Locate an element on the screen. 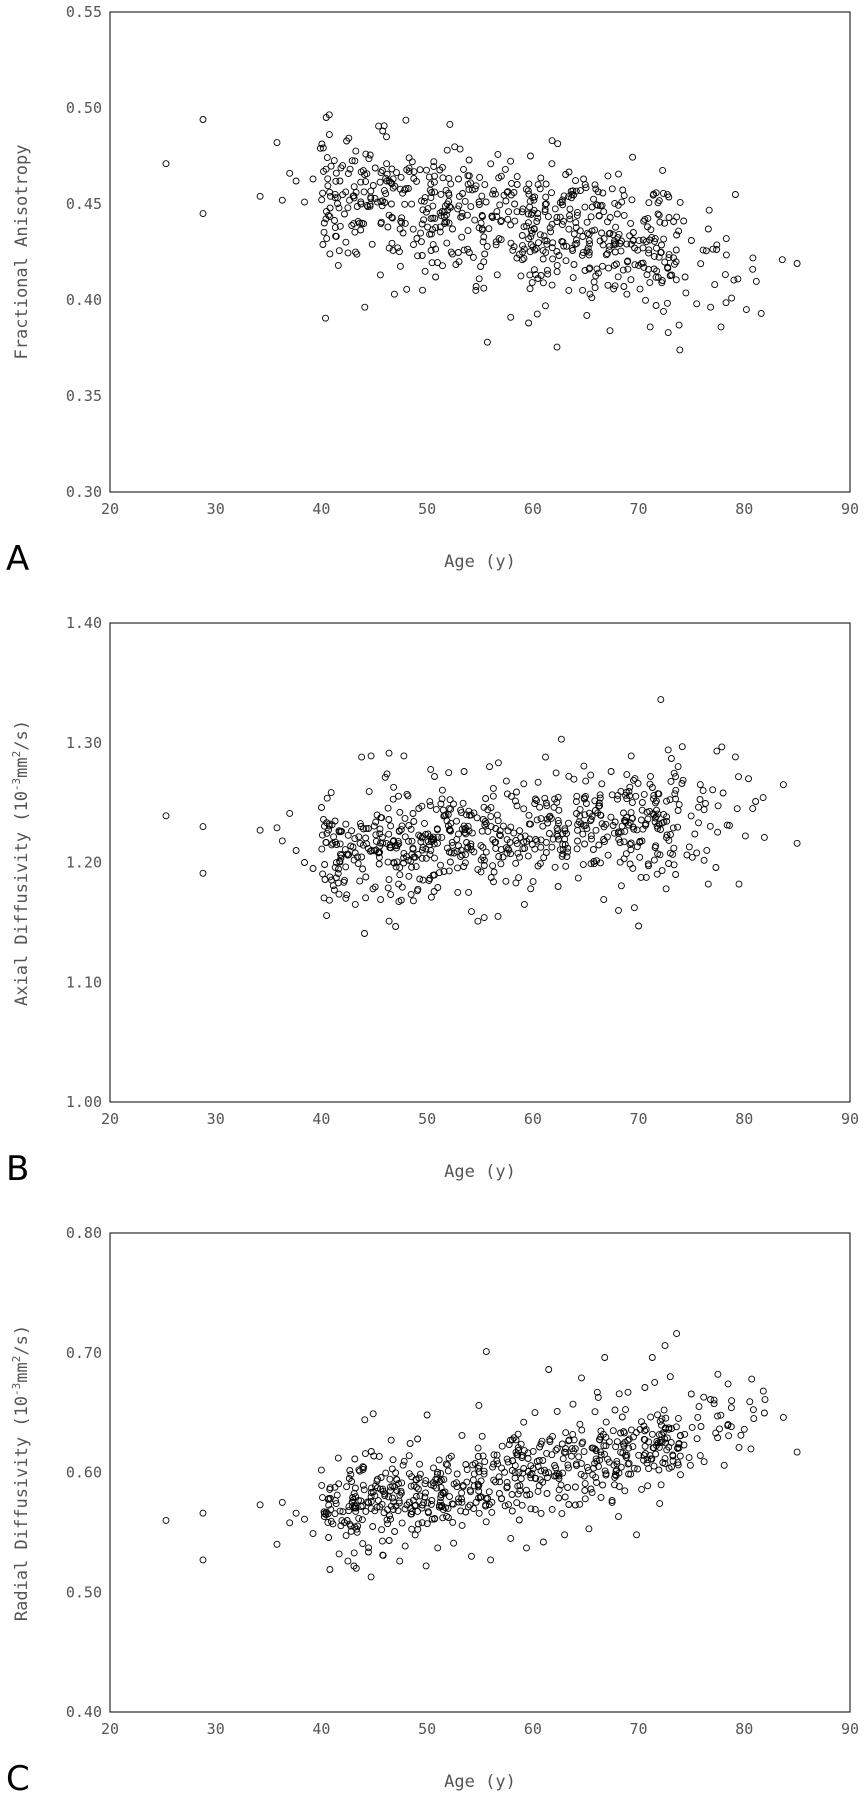  points-b is located at coordinates (481, 816).